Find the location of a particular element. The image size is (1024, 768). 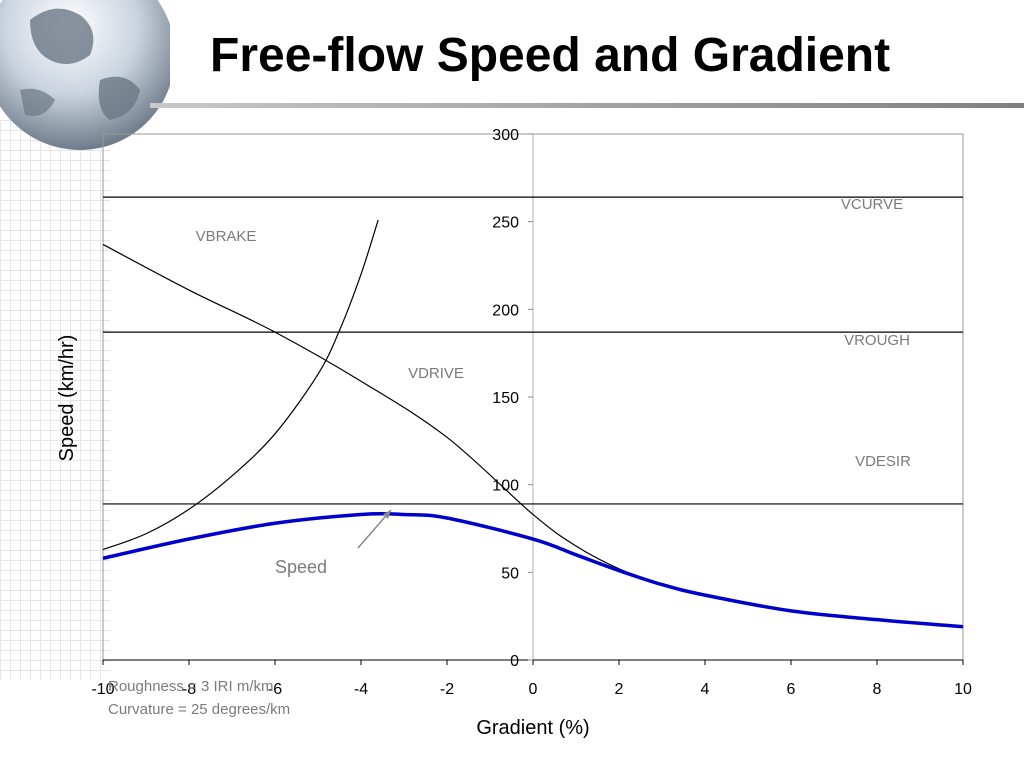

background-grid-pattern is located at coordinates (55, 400).